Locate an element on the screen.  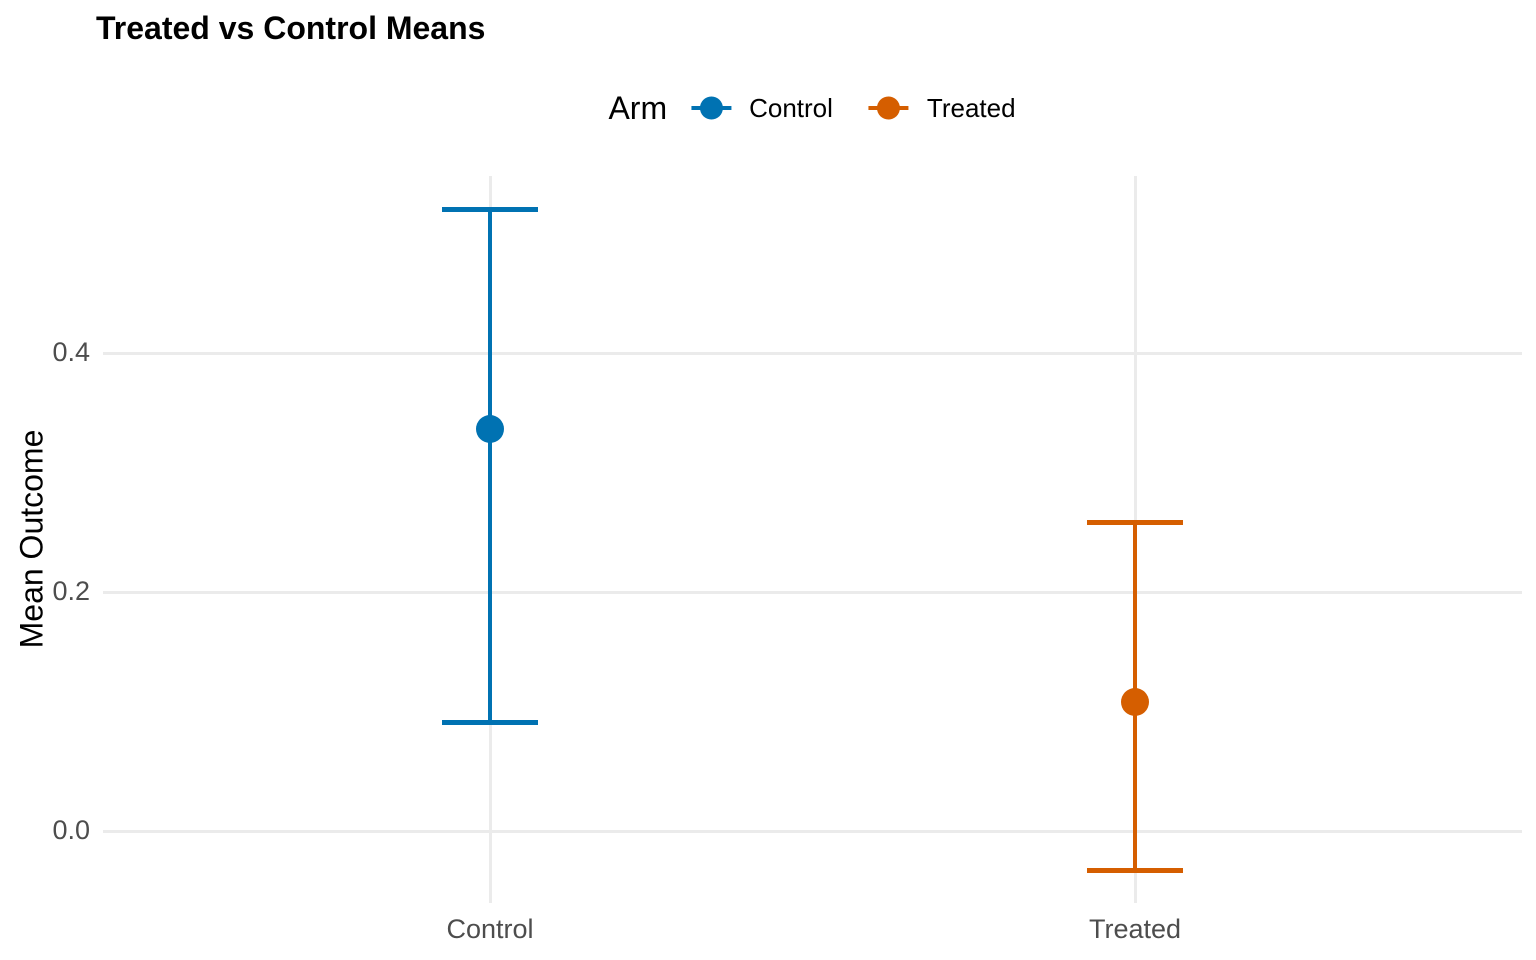
legend-label-control: Control is located at coordinates (791, 107).